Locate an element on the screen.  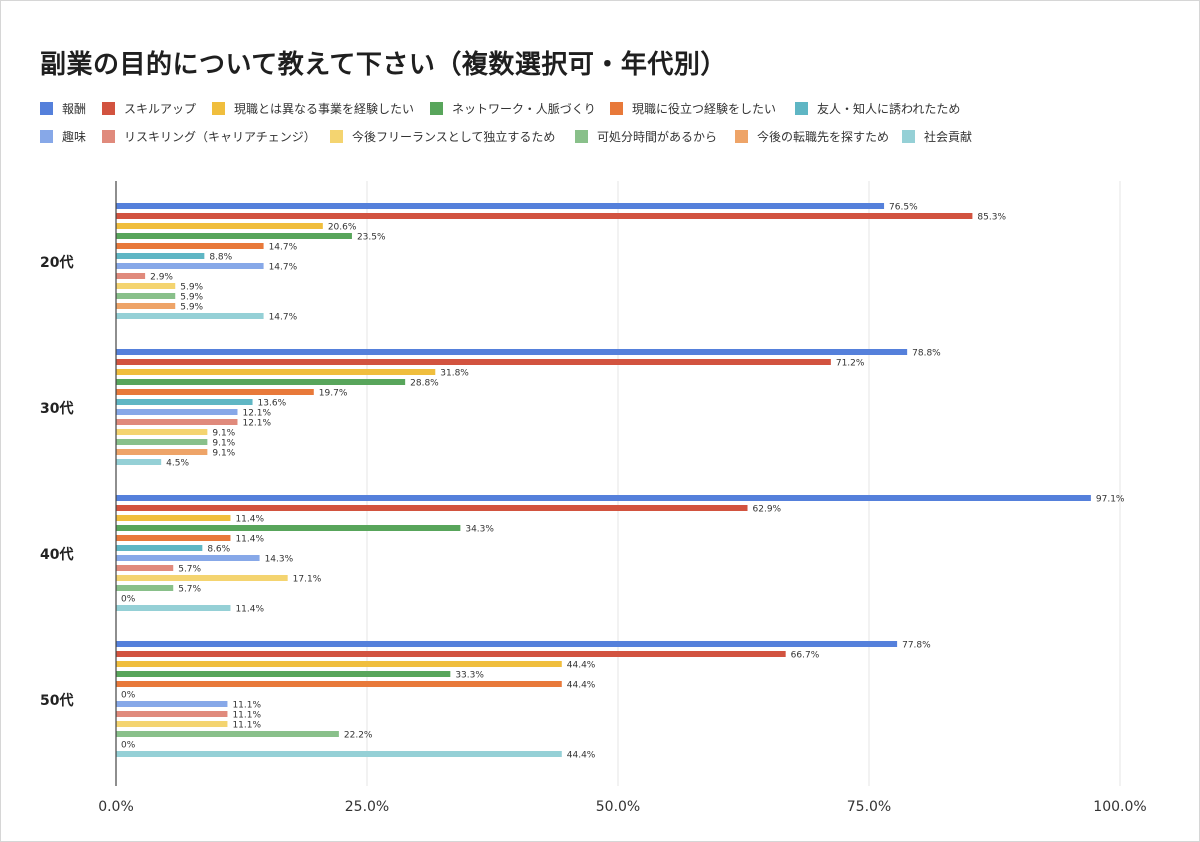
data-label: 62.9% is located at coordinates (767, 510).